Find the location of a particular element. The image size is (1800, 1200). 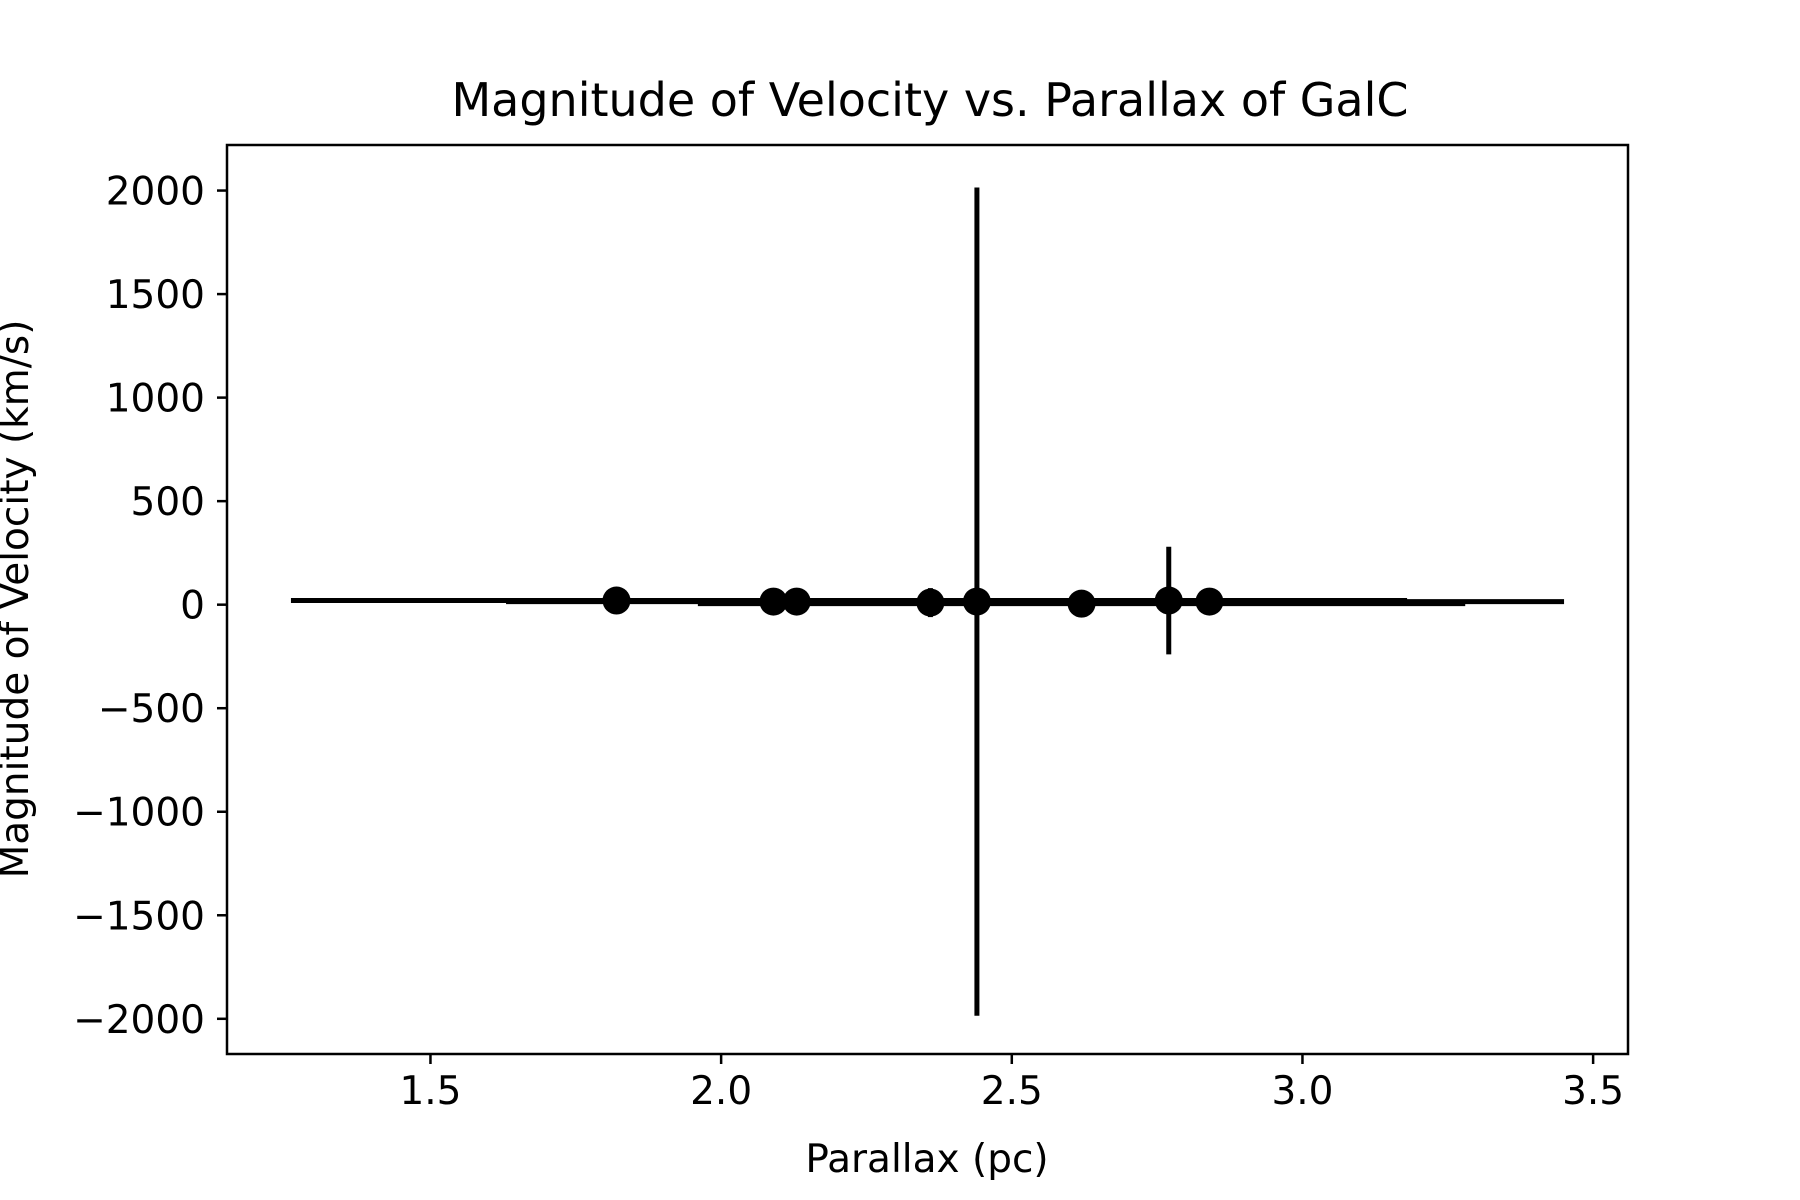

y-tick-label: −500 is located at coordinates (151, 709).